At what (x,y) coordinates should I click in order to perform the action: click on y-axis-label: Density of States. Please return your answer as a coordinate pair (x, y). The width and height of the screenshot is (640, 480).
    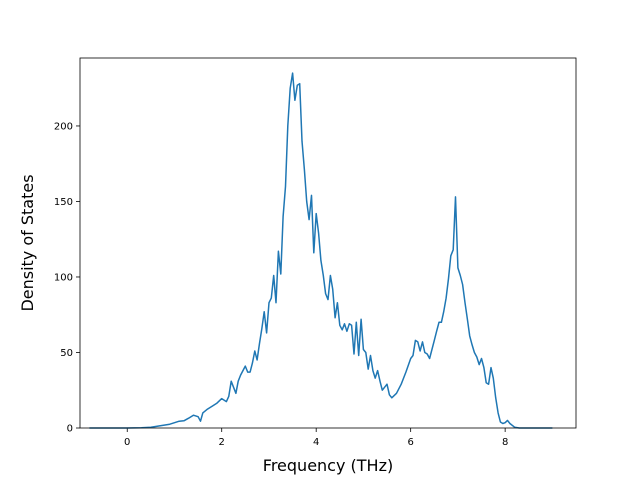
    Looking at the image, I should click on (27, 242).